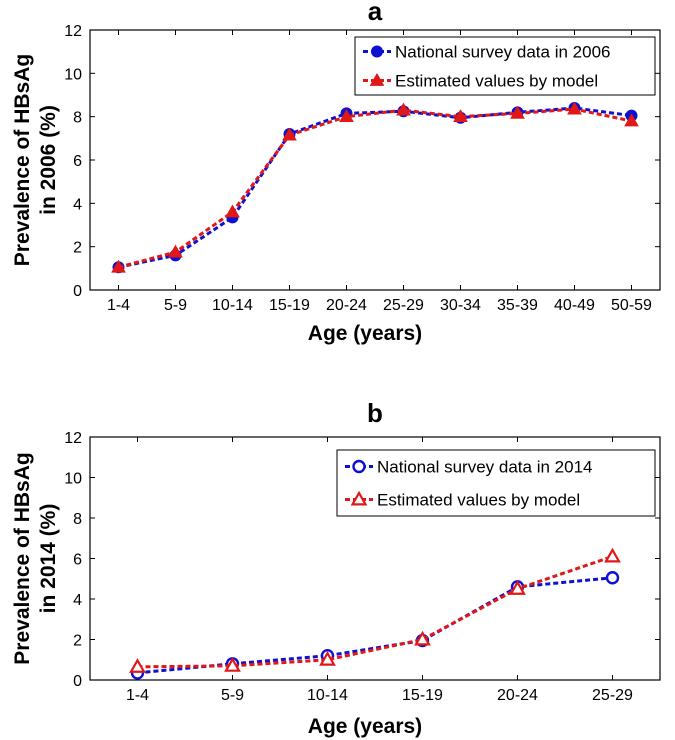 The height and width of the screenshot is (740, 675). Describe the element at coordinates (502, 52) in the screenshot. I see `legend-label: National survey data in 2006` at that location.